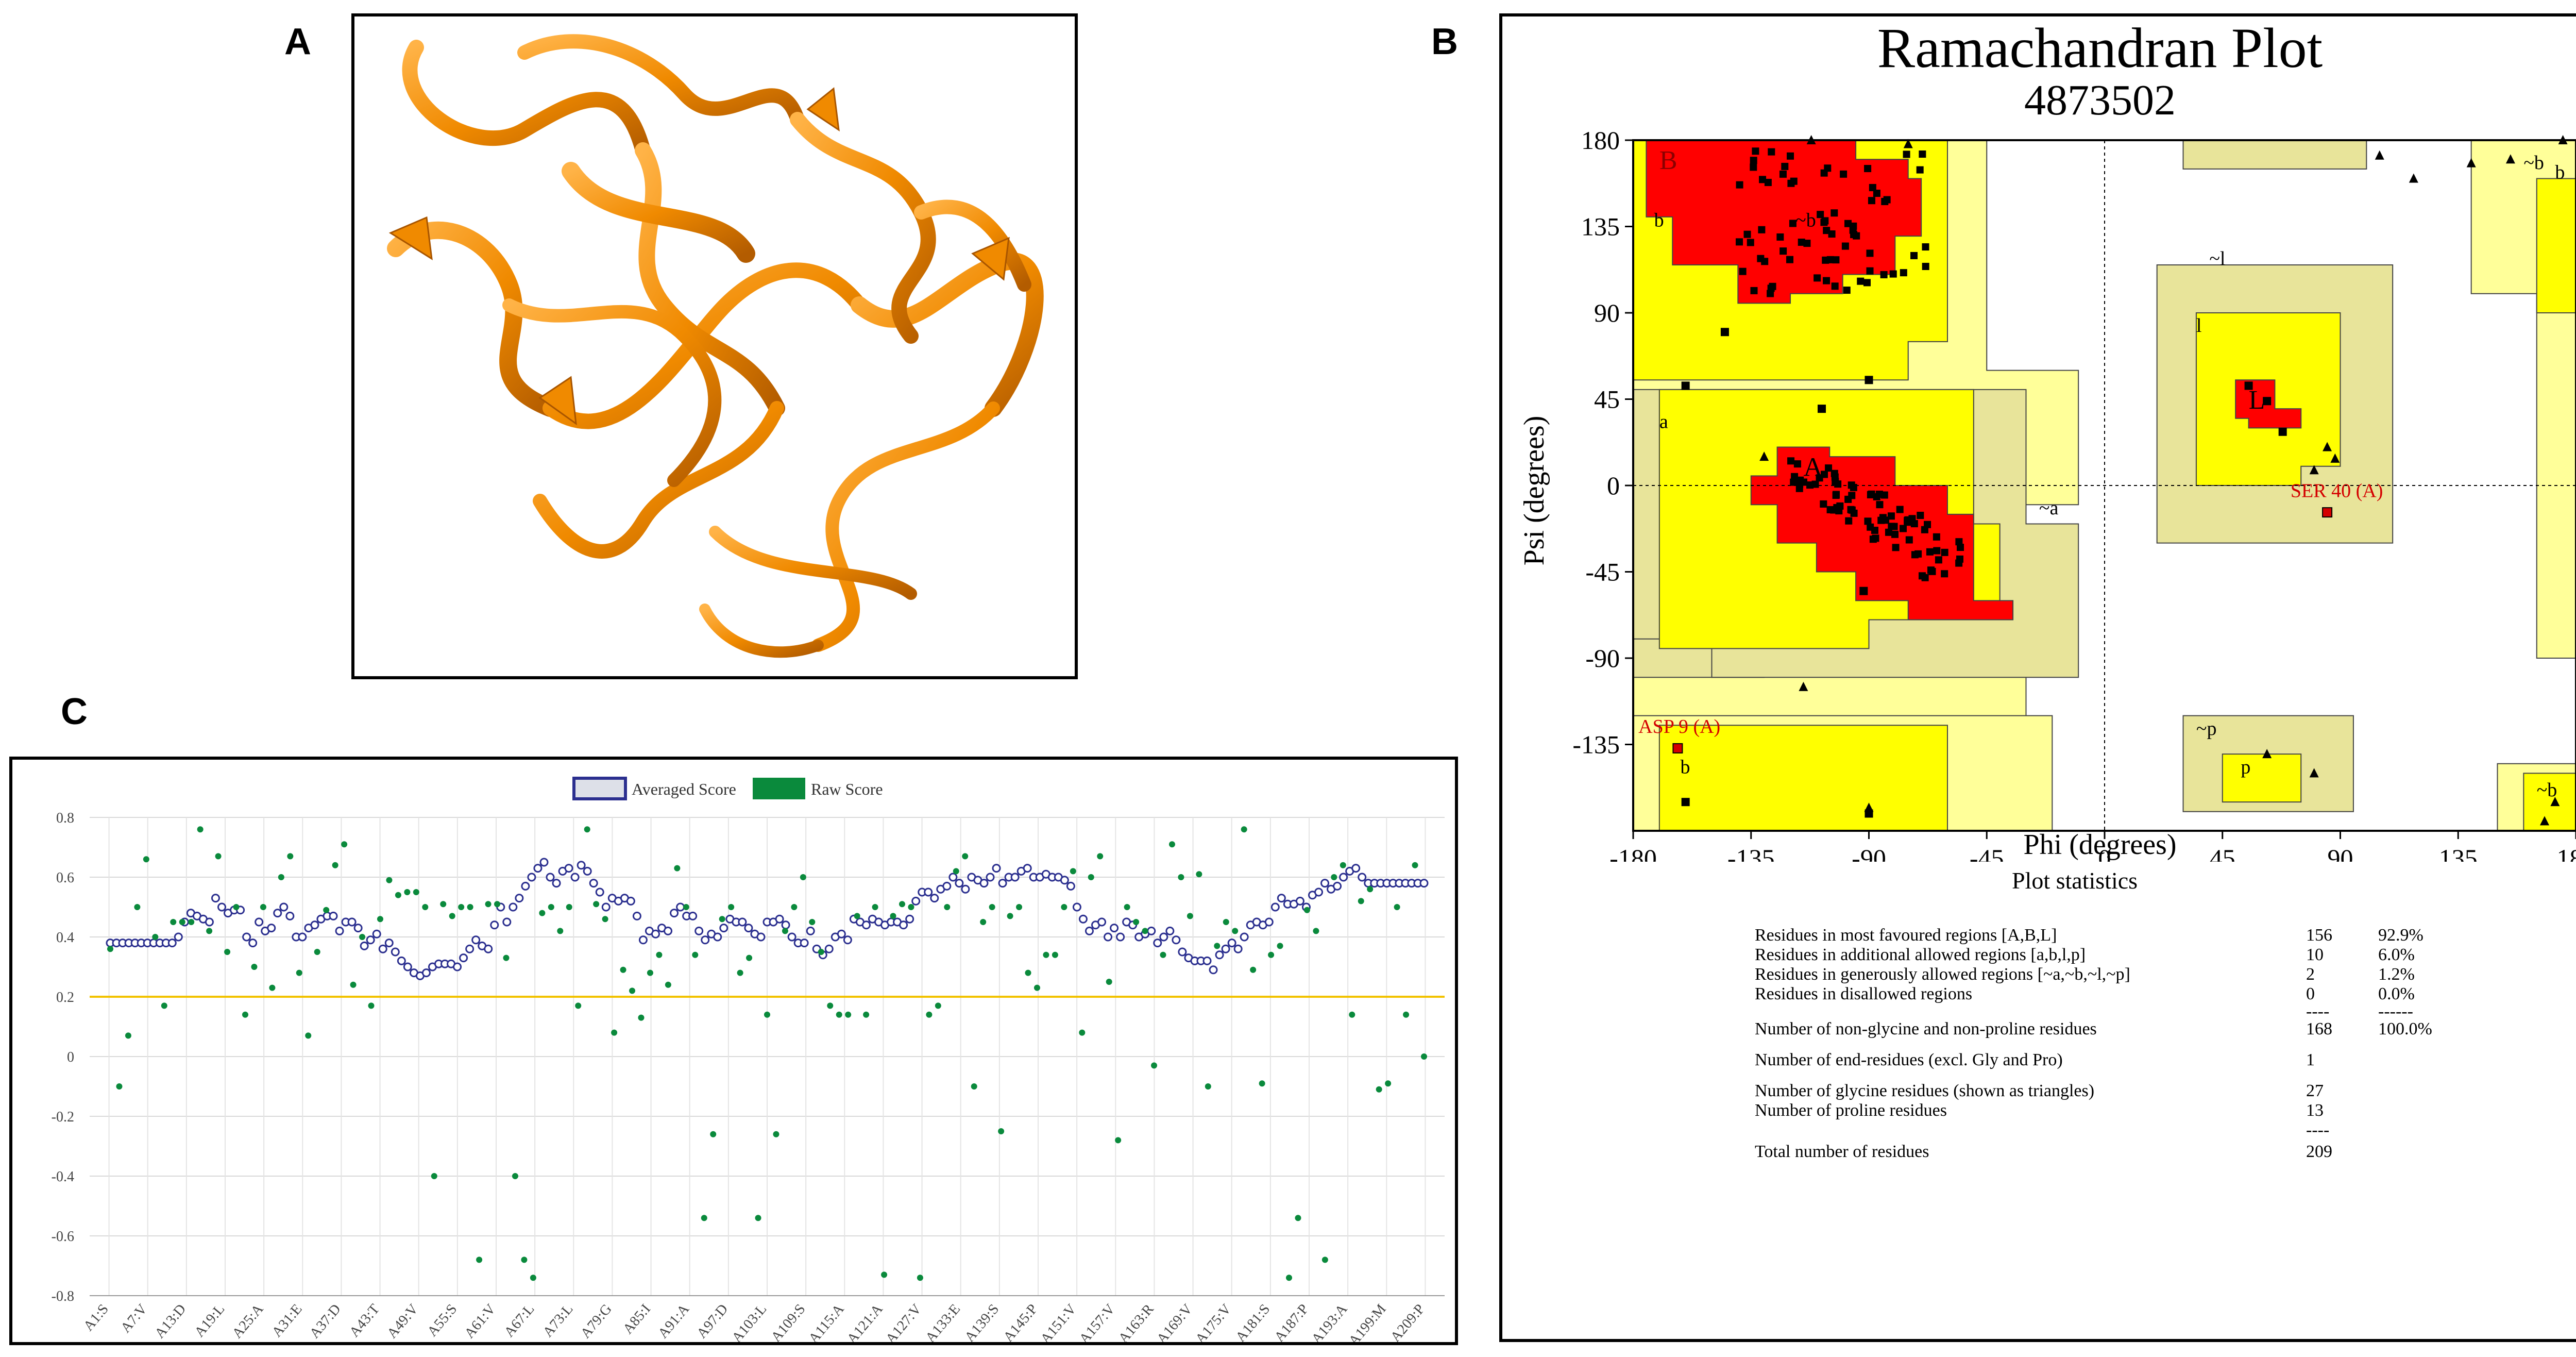  Describe the element at coordinates (2396, 974) in the screenshot. I see `stats-row-percent: 1.2%` at that location.